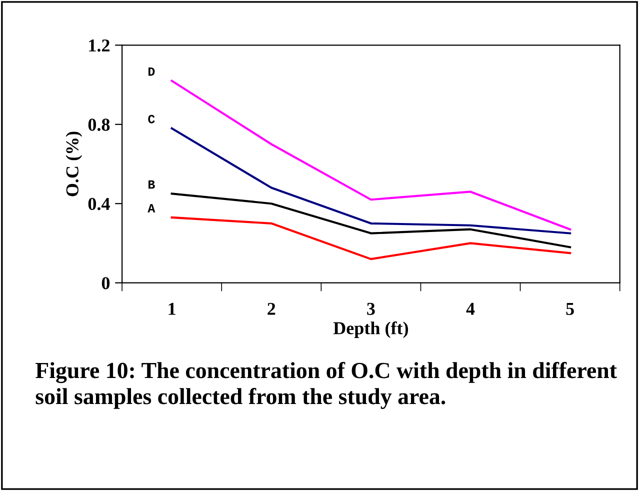 This screenshot has height=491, width=639. What do you see at coordinates (74, 164) in the screenshot?
I see `y-axis-title: O.C (%)` at bounding box center [74, 164].